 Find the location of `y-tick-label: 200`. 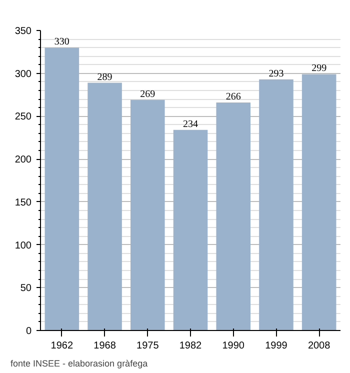

y-tick-label: 200 is located at coordinates (23, 160).